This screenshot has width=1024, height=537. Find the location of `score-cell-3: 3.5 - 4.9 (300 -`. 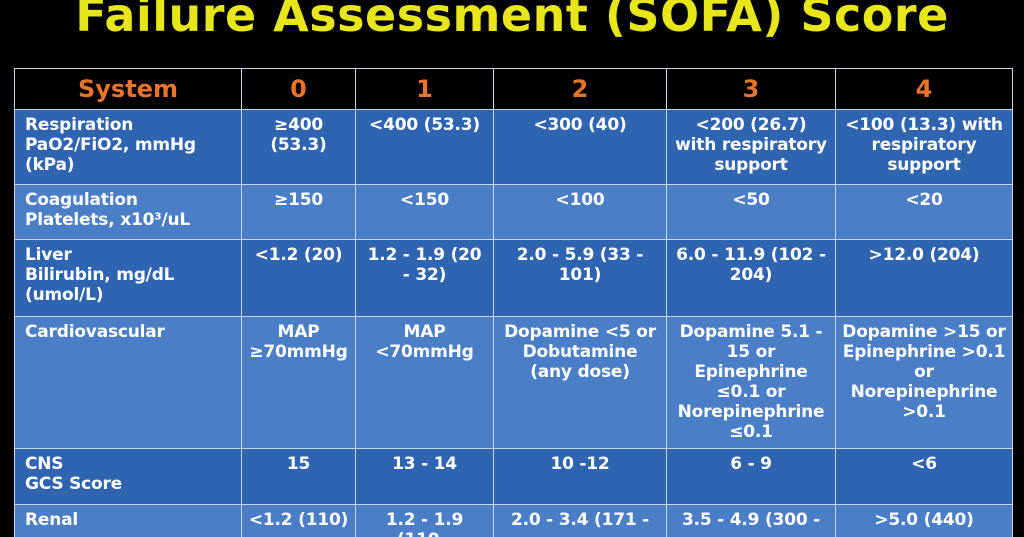

score-cell-3: 3.5 - 4.9 (300 - is located at coordinates (751, 520).